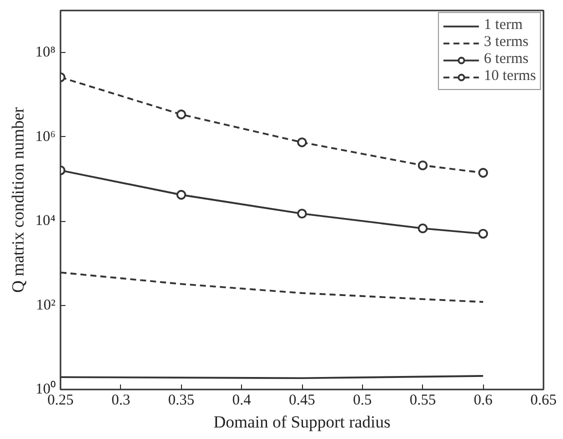 This screenshot has width=563, height=439. I want to click on x-tick-label: 0.4, so click(242, 400).